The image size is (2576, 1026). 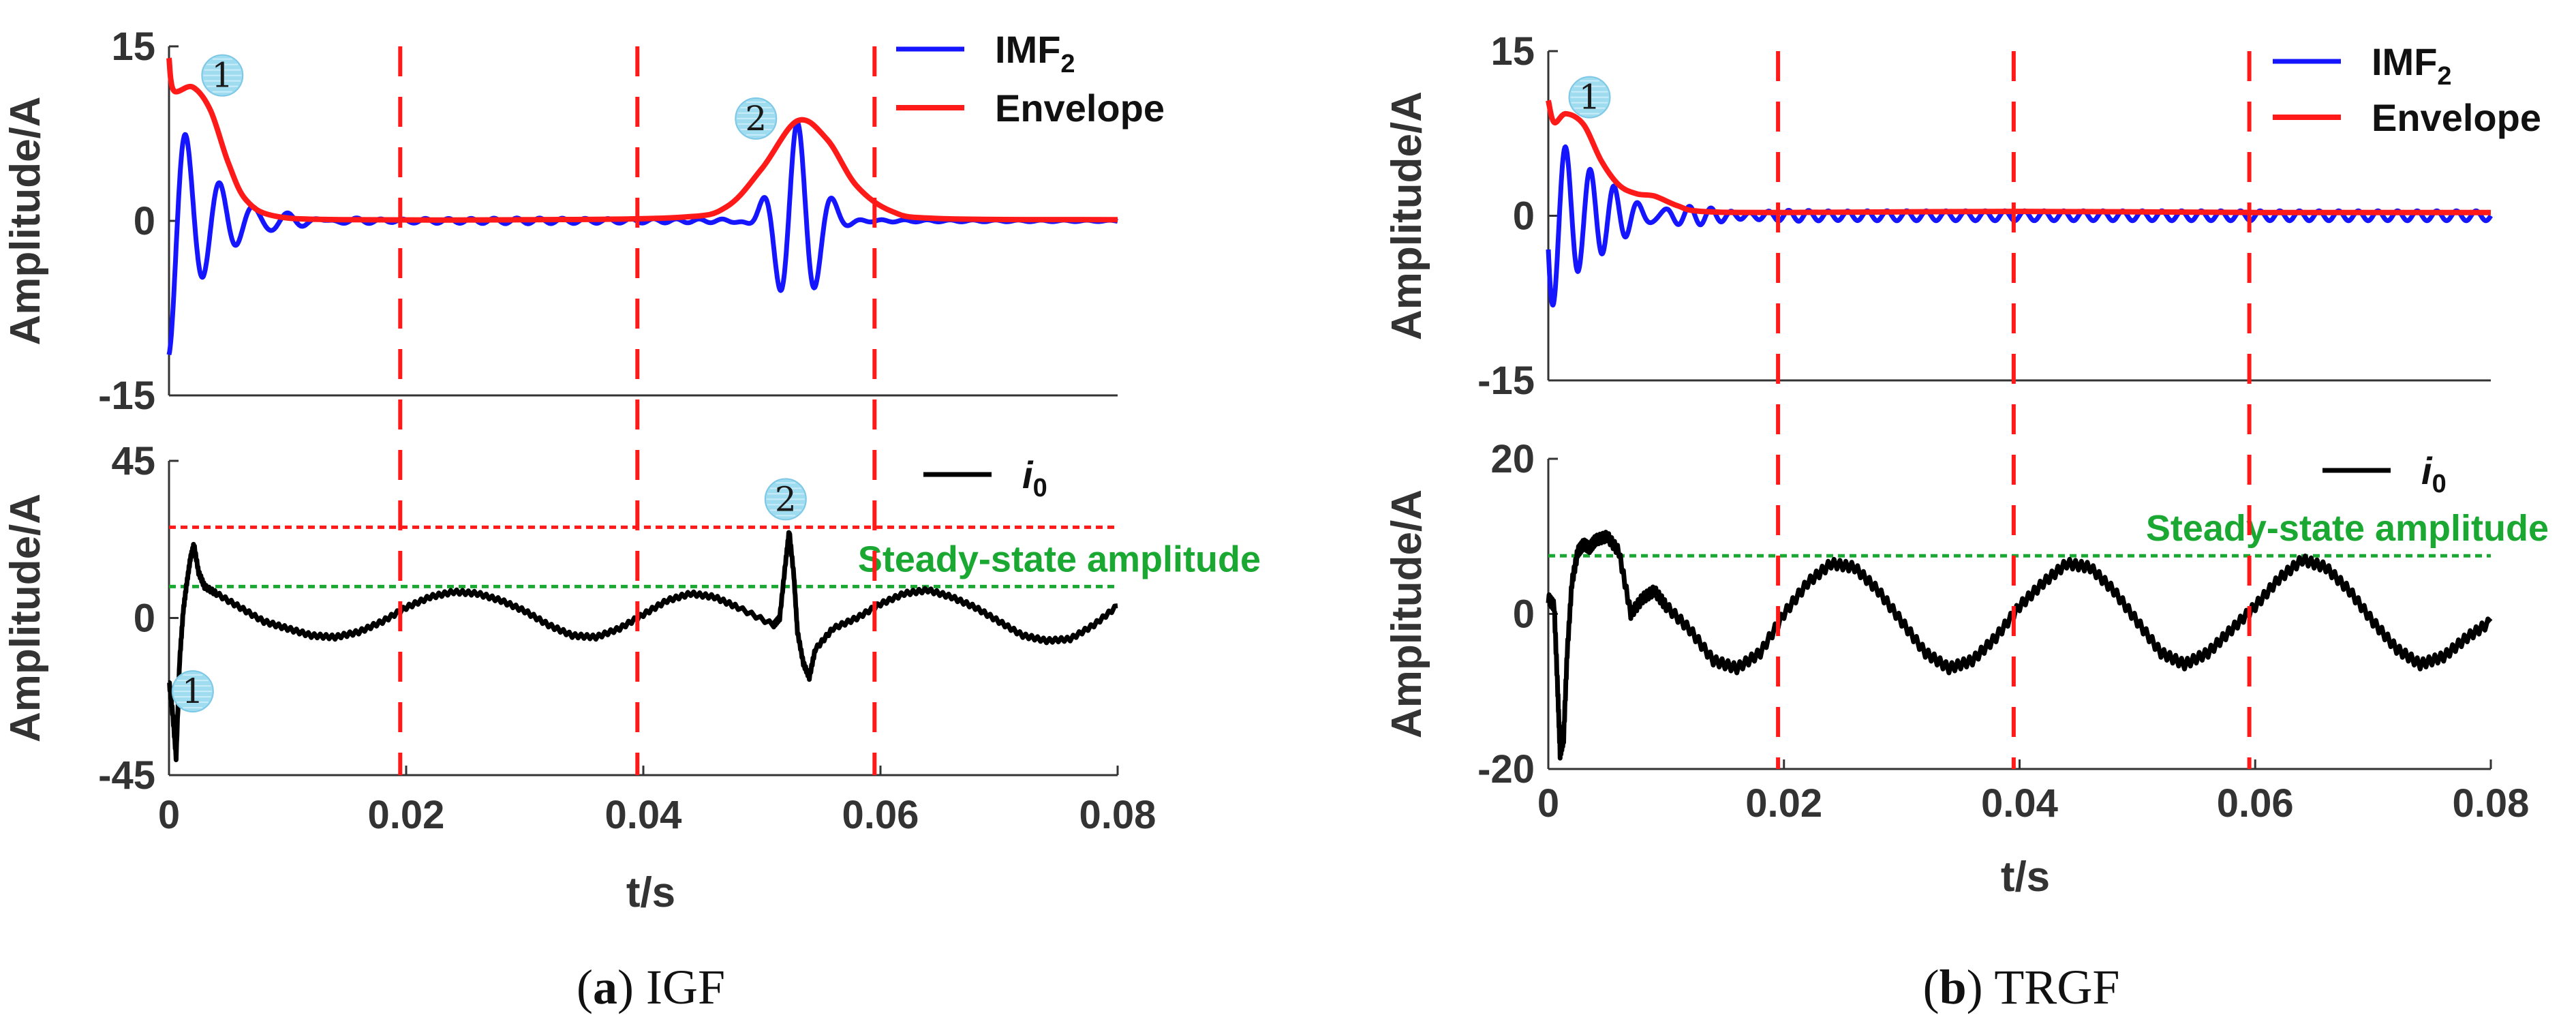 I want to click on panel-b-imf2-line, so click(x=2019, y=226).